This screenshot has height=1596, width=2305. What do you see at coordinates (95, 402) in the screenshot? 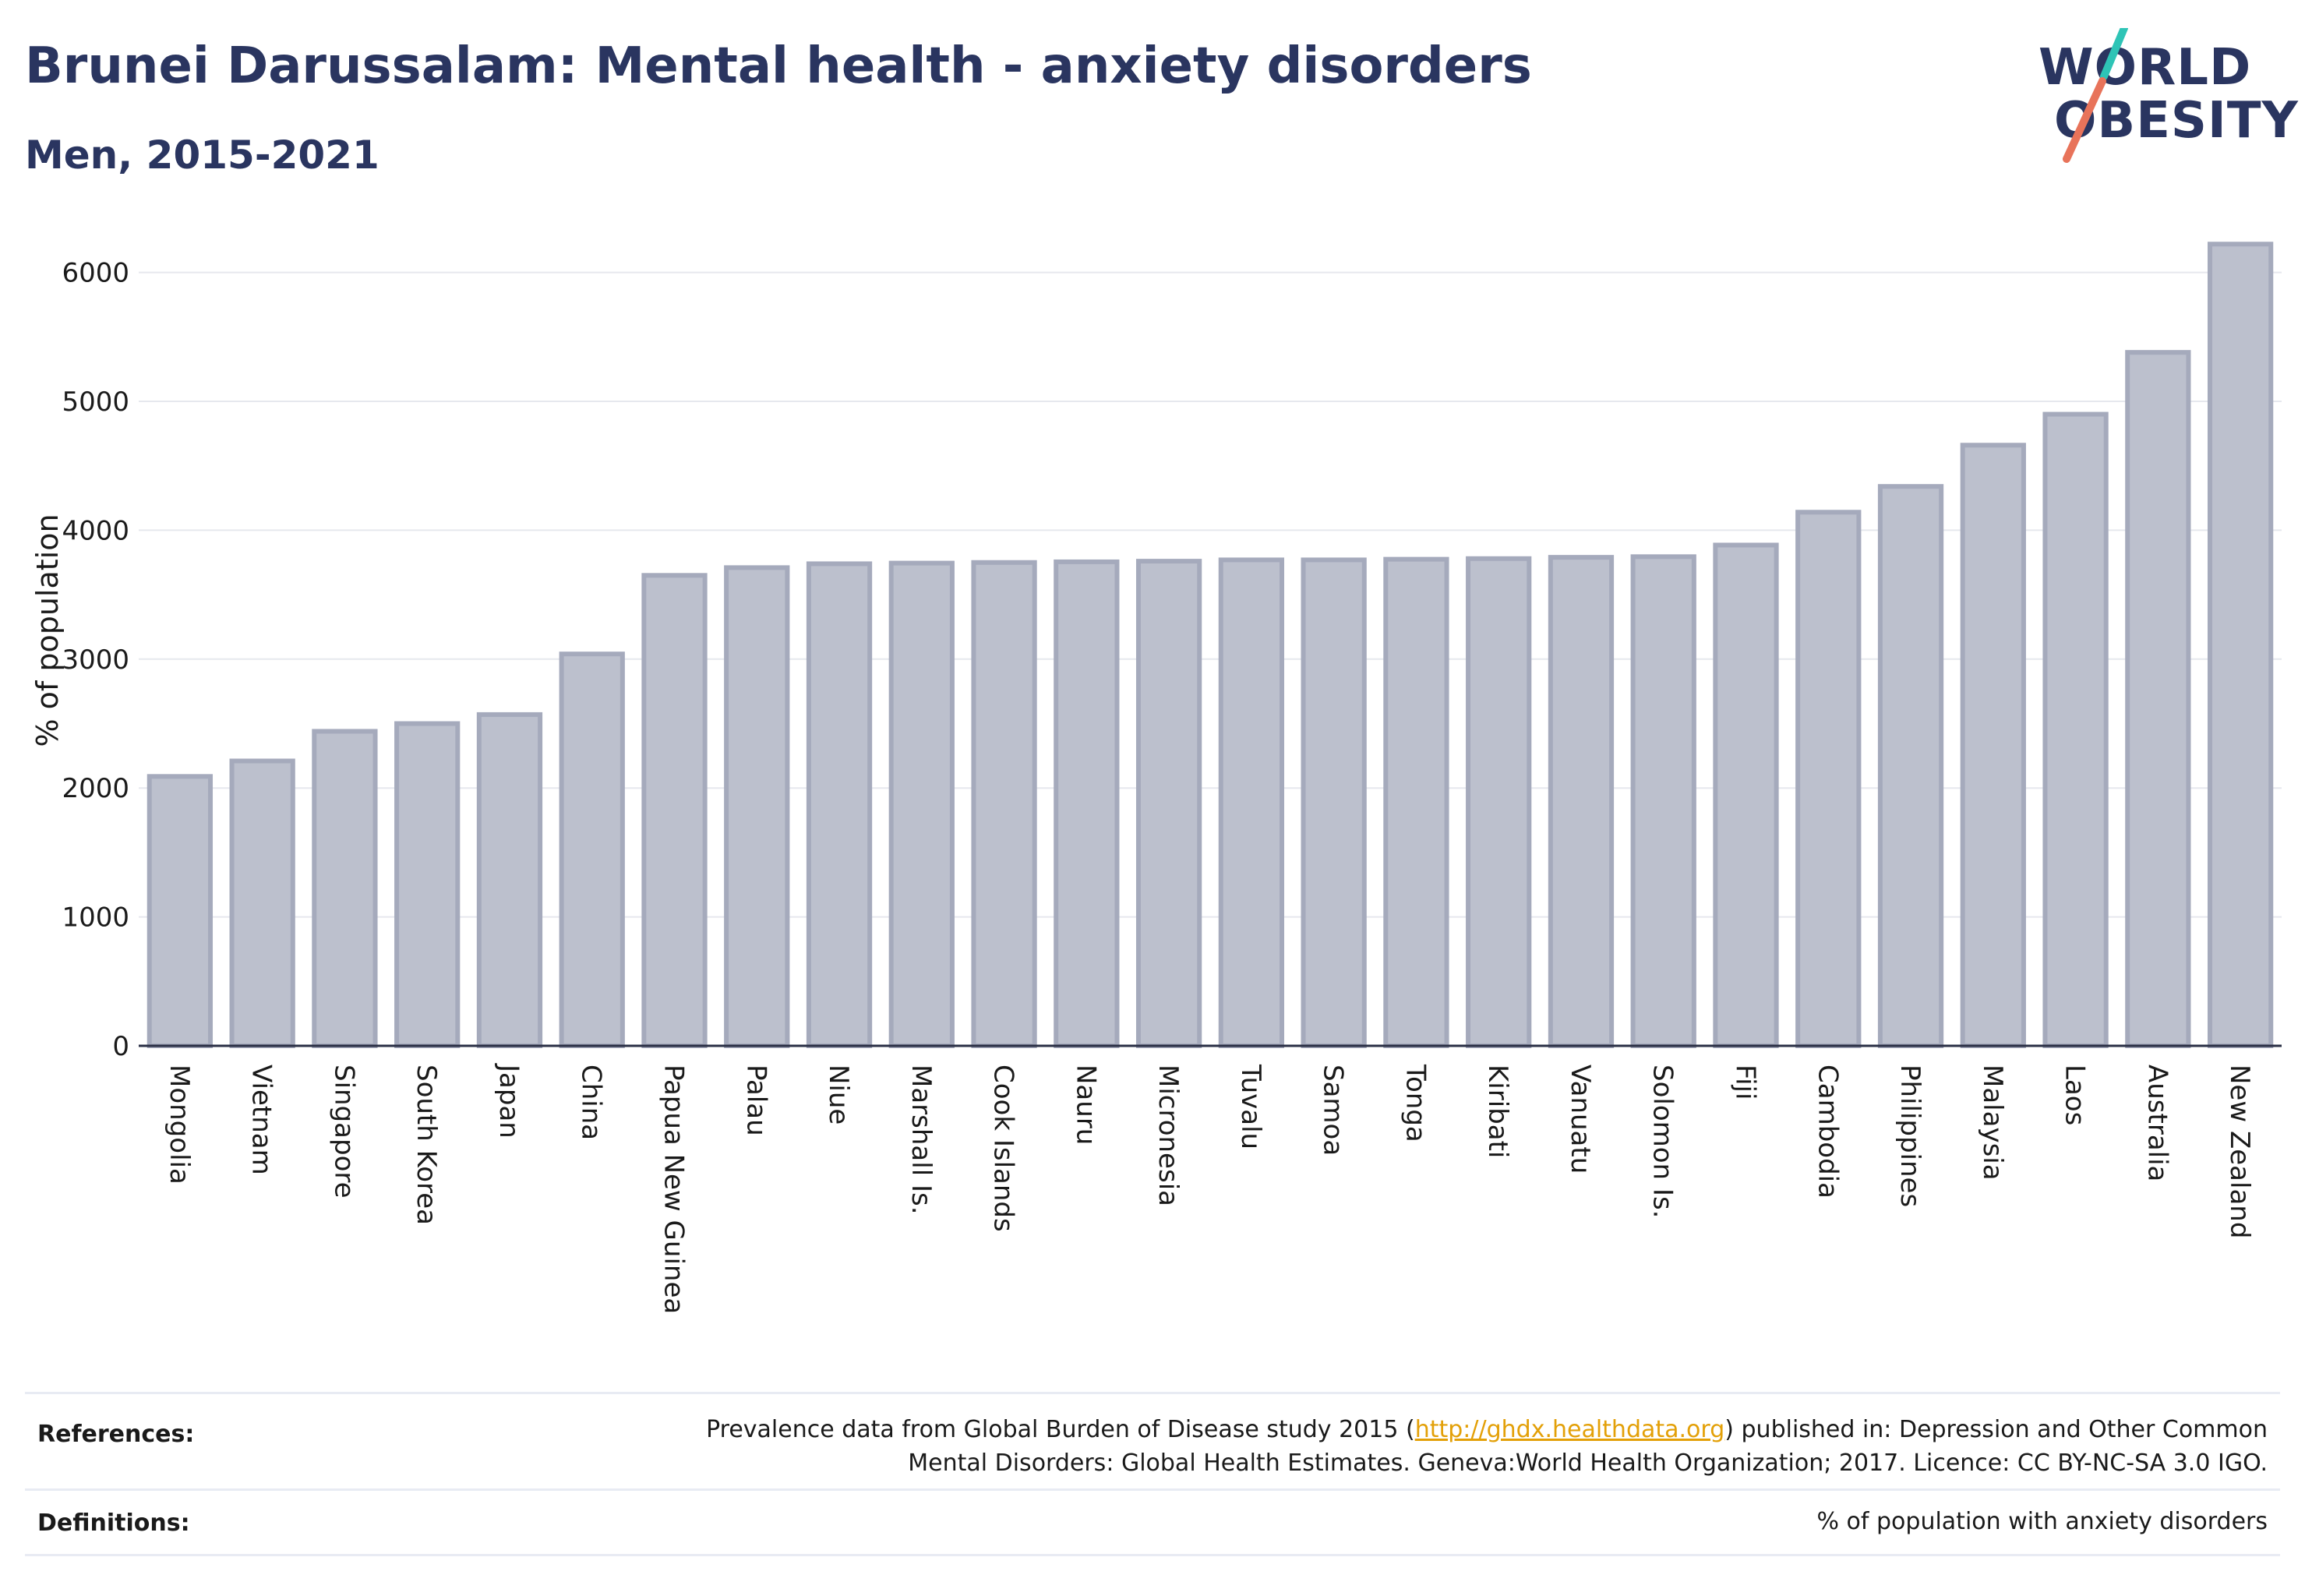
I see `y-tick-label: 5000` at bounding box center [95, 402].